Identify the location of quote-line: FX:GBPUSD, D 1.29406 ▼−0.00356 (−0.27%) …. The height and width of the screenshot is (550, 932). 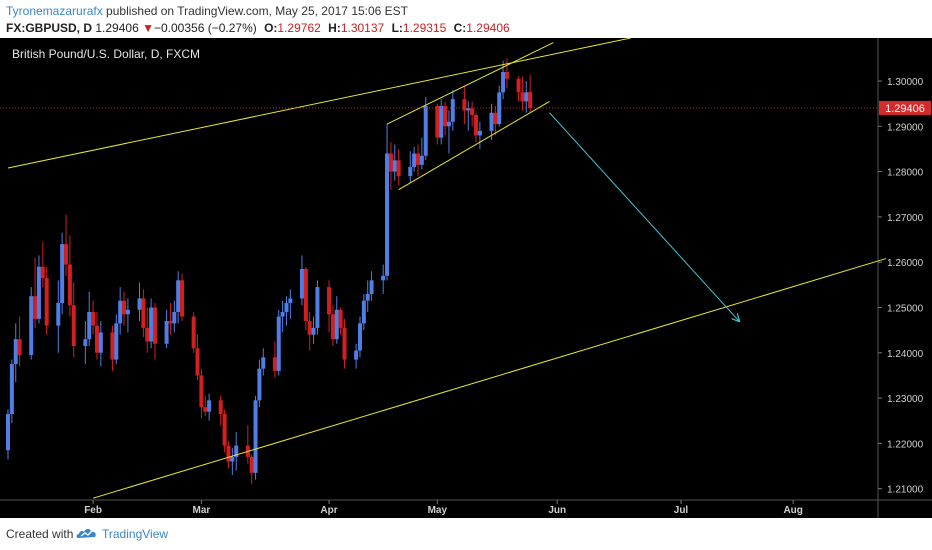
(258, 28).